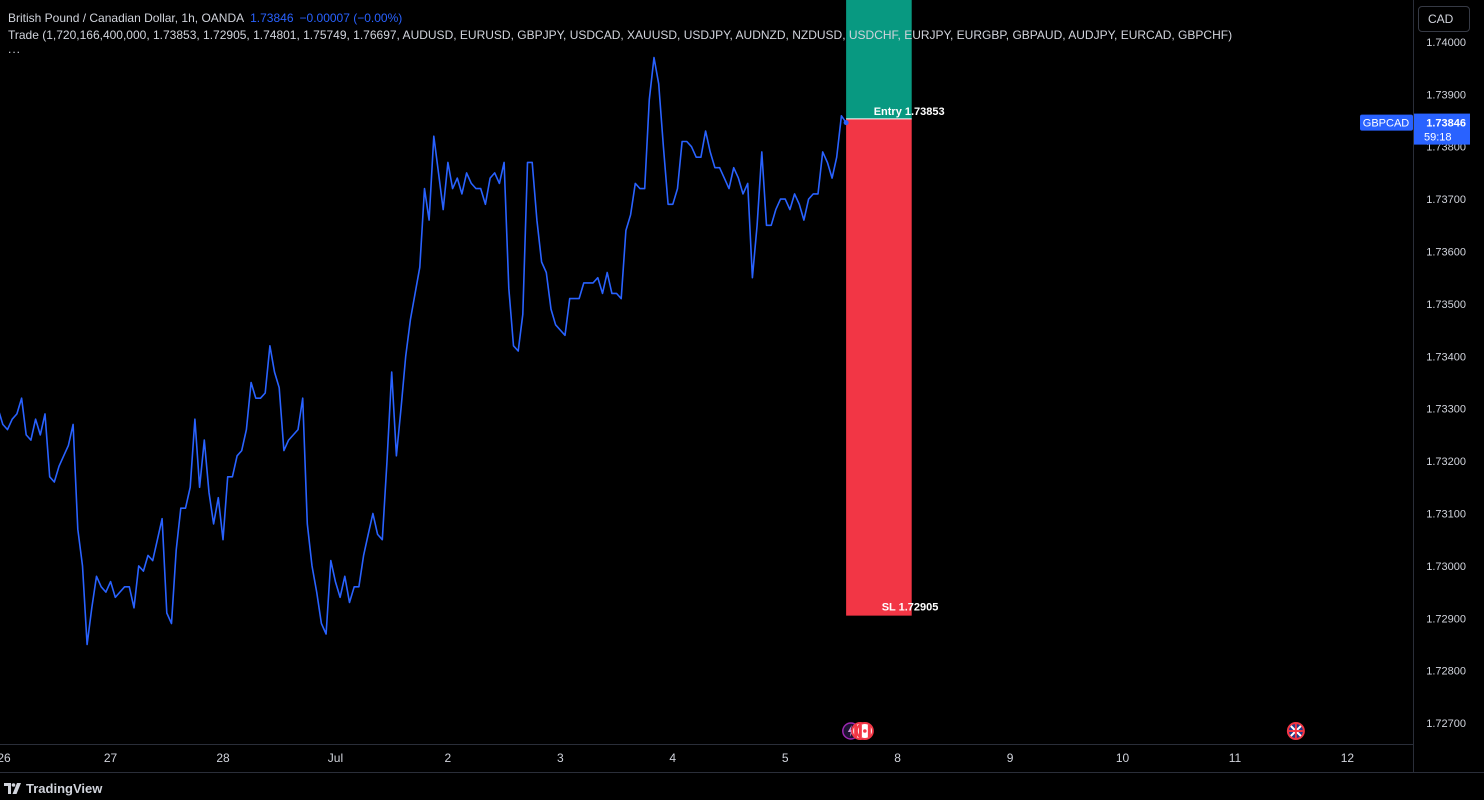 The width and height of the screenshot is (1484, 800). I want to click on x-tick-label: 3, so click(560, 758).